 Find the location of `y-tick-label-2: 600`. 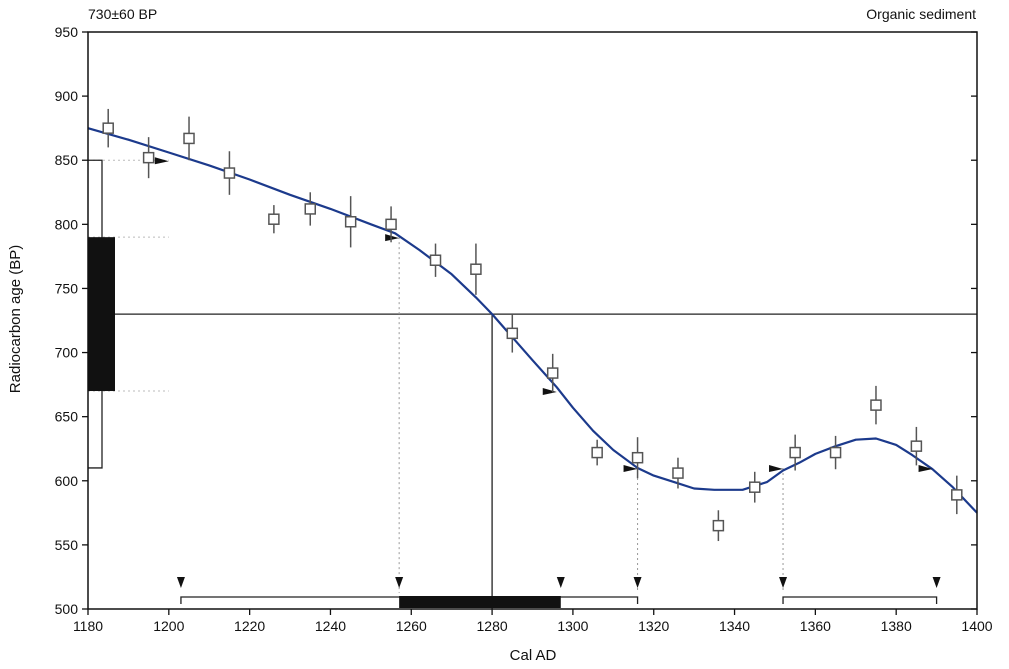

y-tick-label-2: 600 is located at coordinates (67, 481).